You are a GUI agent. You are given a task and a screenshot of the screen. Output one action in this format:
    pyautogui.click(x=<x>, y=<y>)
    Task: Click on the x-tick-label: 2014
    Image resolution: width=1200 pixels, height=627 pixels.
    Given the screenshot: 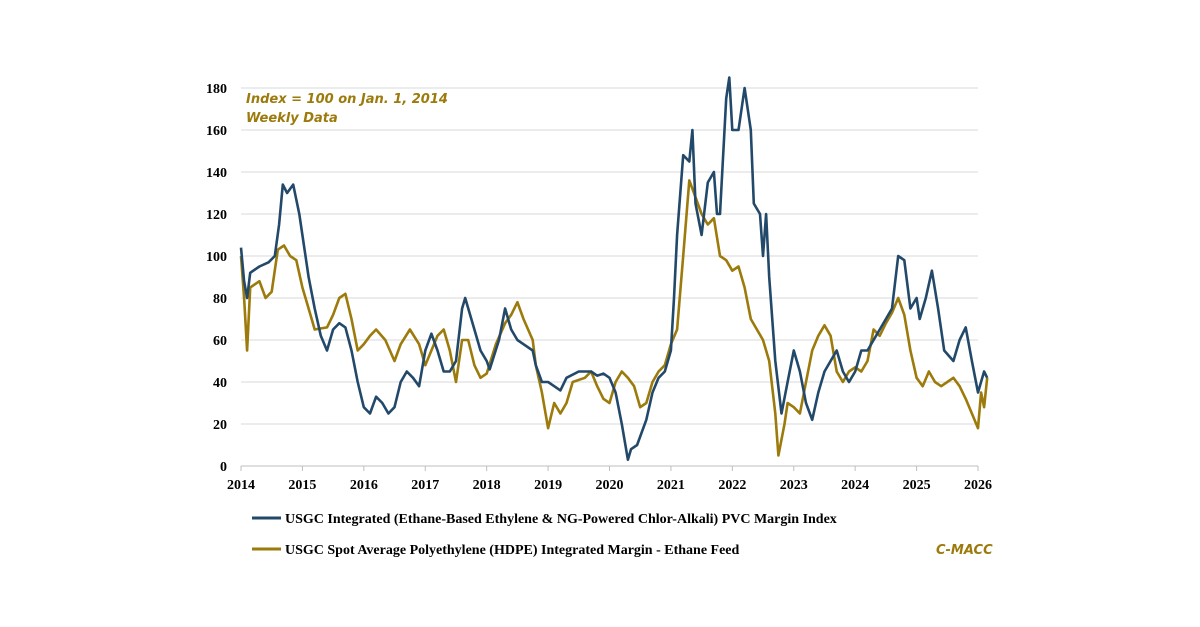 What is the action you would take?
    pyautogui.click(x=241, y=485)
    